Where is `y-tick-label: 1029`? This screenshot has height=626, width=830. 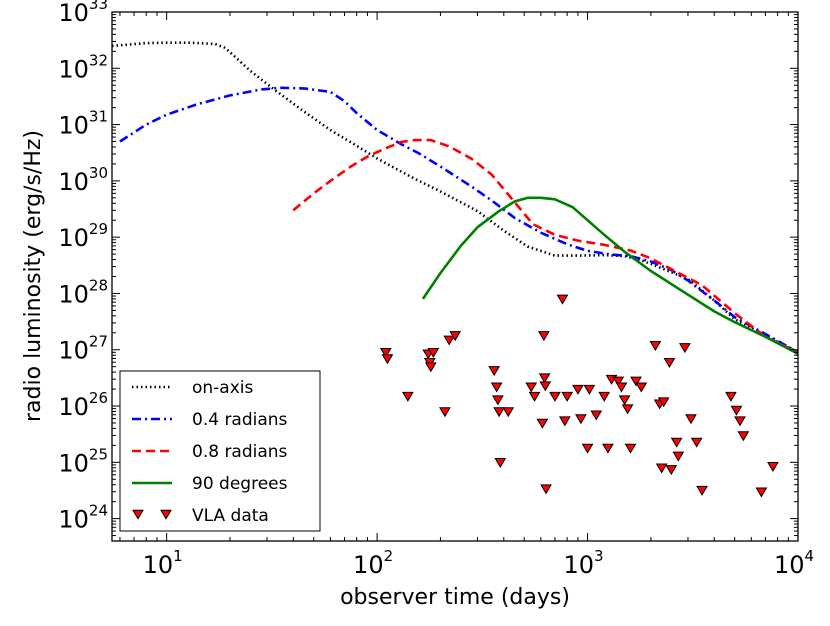
y-tick-label: 1029 is located at coordinates (83, 236).